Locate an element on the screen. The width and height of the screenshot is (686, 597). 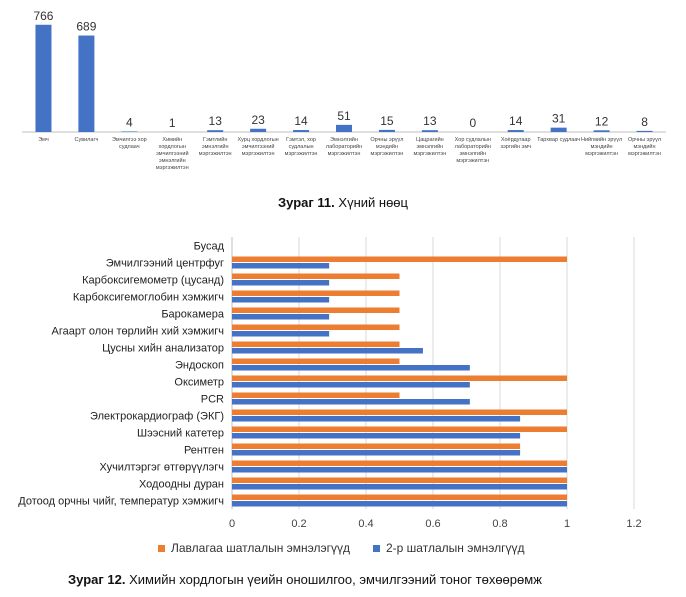
figure-12-label: Зураг 12. is located at coordinates (97, 579).